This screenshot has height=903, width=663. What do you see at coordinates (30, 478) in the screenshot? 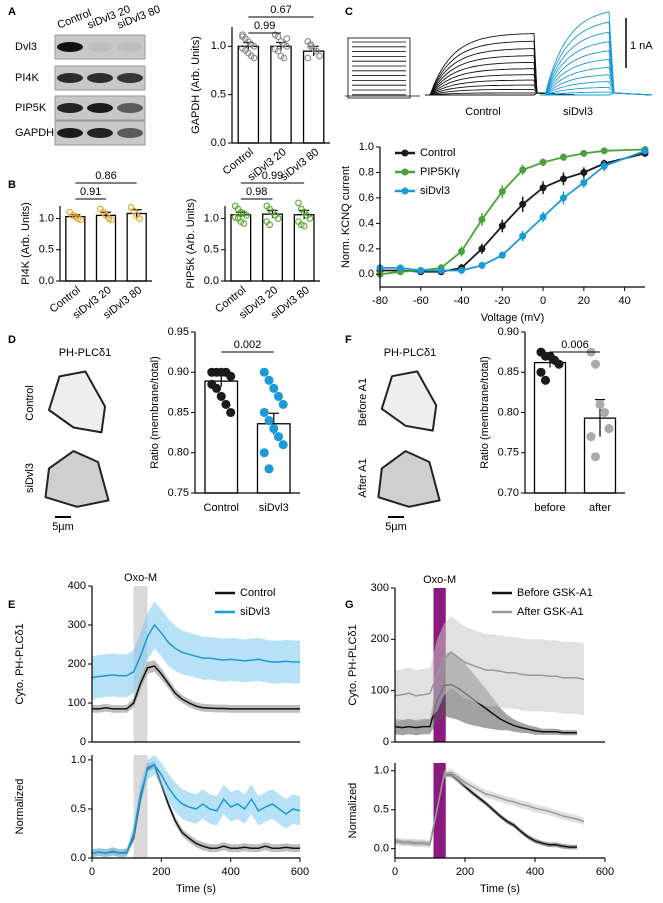
I see `image-label: siDvl3` at bounding box center [30, 478].